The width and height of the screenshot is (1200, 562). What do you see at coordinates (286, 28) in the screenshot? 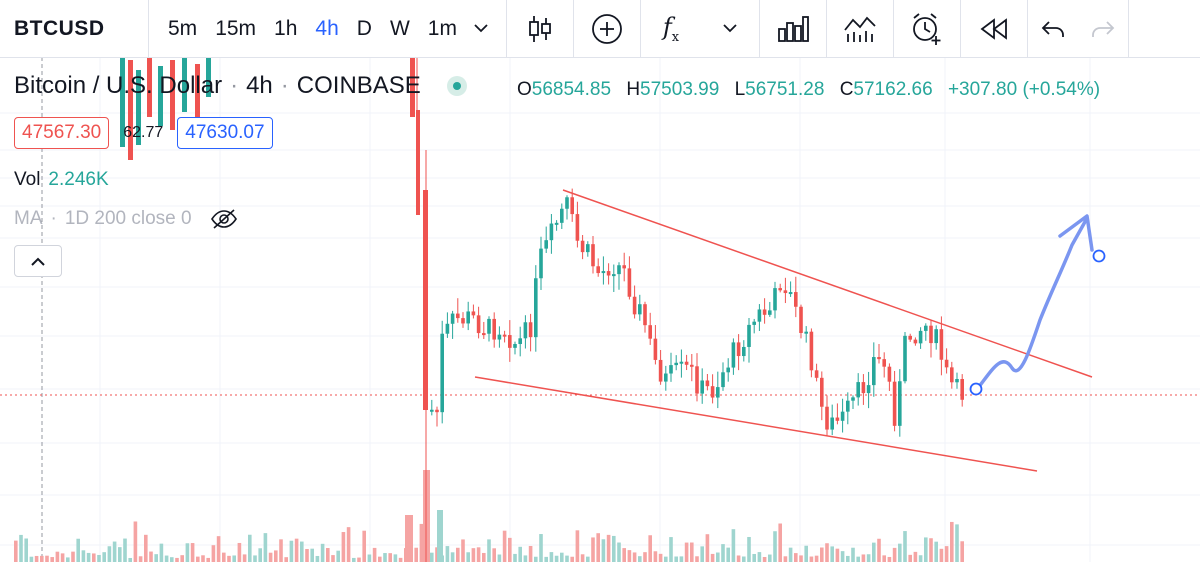
I see `interval-1h-button: 1h` at bounding box center [286, 28].